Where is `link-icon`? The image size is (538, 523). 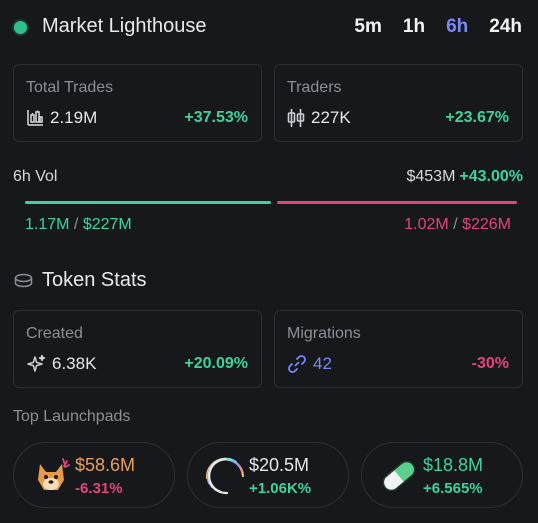 link-icon is located at coordinates (297, 364).